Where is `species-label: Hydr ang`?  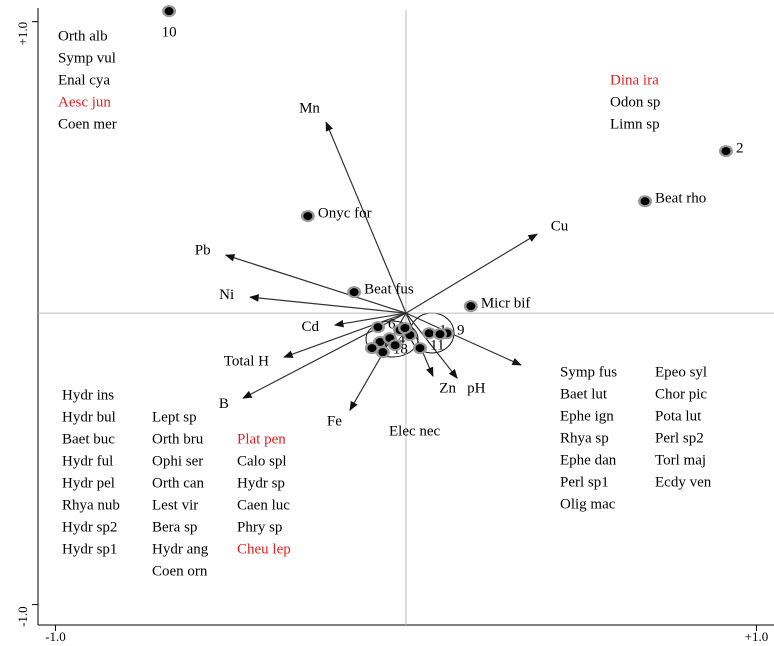
species-label: Hydr ang is located at coordinates (180, 549).